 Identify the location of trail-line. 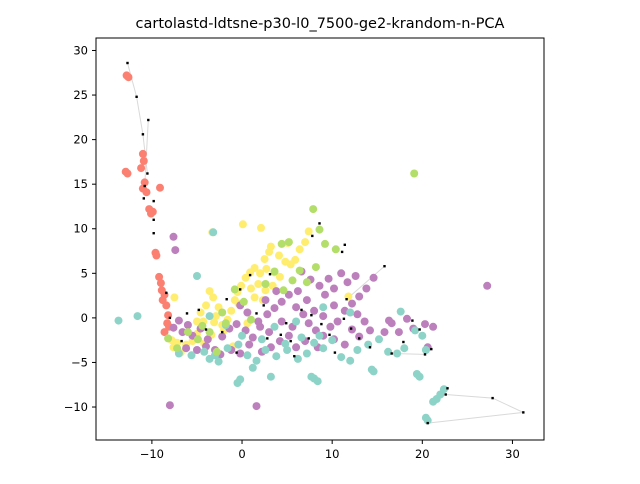
(476, 409).